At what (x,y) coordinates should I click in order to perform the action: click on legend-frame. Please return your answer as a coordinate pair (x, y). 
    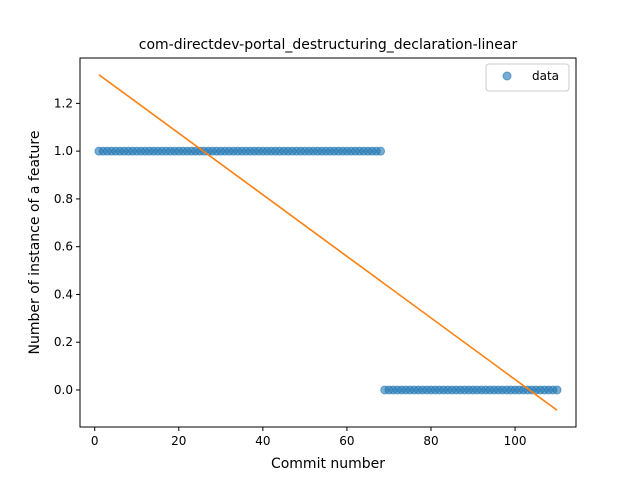
    Looking at the image, I should click on (527, 77).